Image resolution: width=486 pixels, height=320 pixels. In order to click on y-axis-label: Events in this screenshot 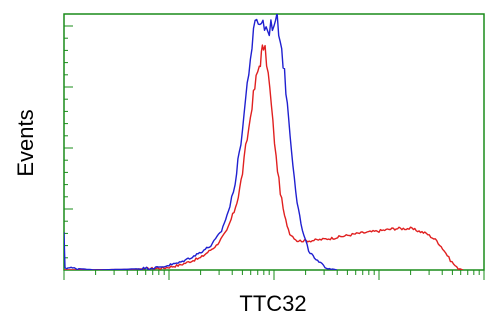, I will do `click(25, 142)`.